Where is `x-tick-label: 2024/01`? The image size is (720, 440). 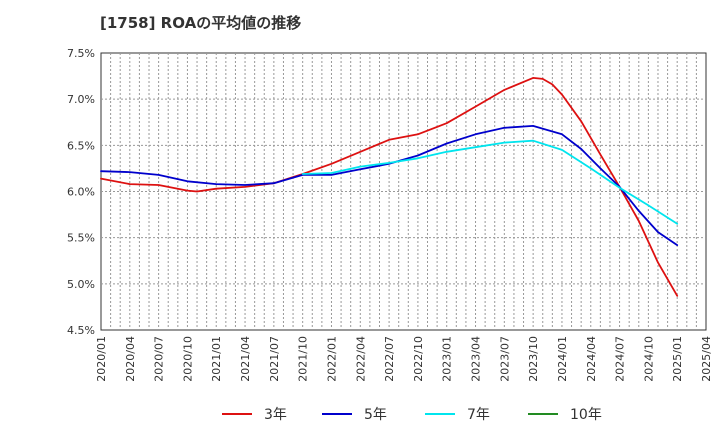
x-tick-label: 2024/01 is located at coordinates (562, 359).